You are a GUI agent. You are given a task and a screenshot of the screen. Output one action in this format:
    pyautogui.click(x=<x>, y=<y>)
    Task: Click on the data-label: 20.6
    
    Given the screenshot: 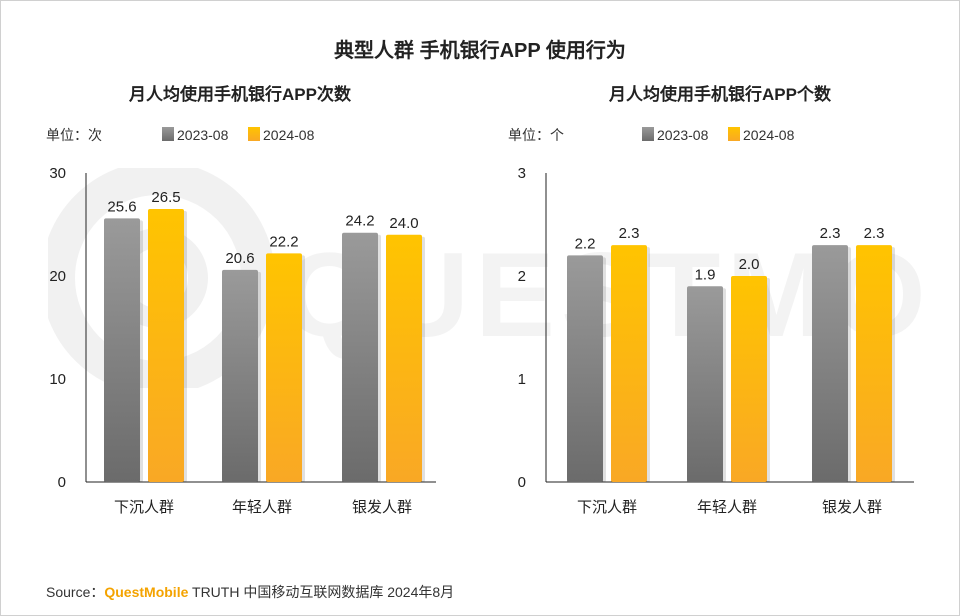 What is the action you would take?
    pyautogui.click(x=239, y=258)
    